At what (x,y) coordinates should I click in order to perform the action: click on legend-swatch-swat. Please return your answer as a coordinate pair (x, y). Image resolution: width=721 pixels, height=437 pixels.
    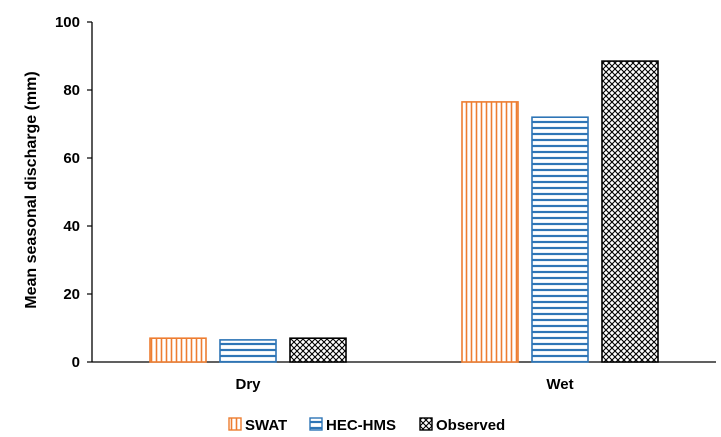
    Looking at the image, I should click on (235, 424).